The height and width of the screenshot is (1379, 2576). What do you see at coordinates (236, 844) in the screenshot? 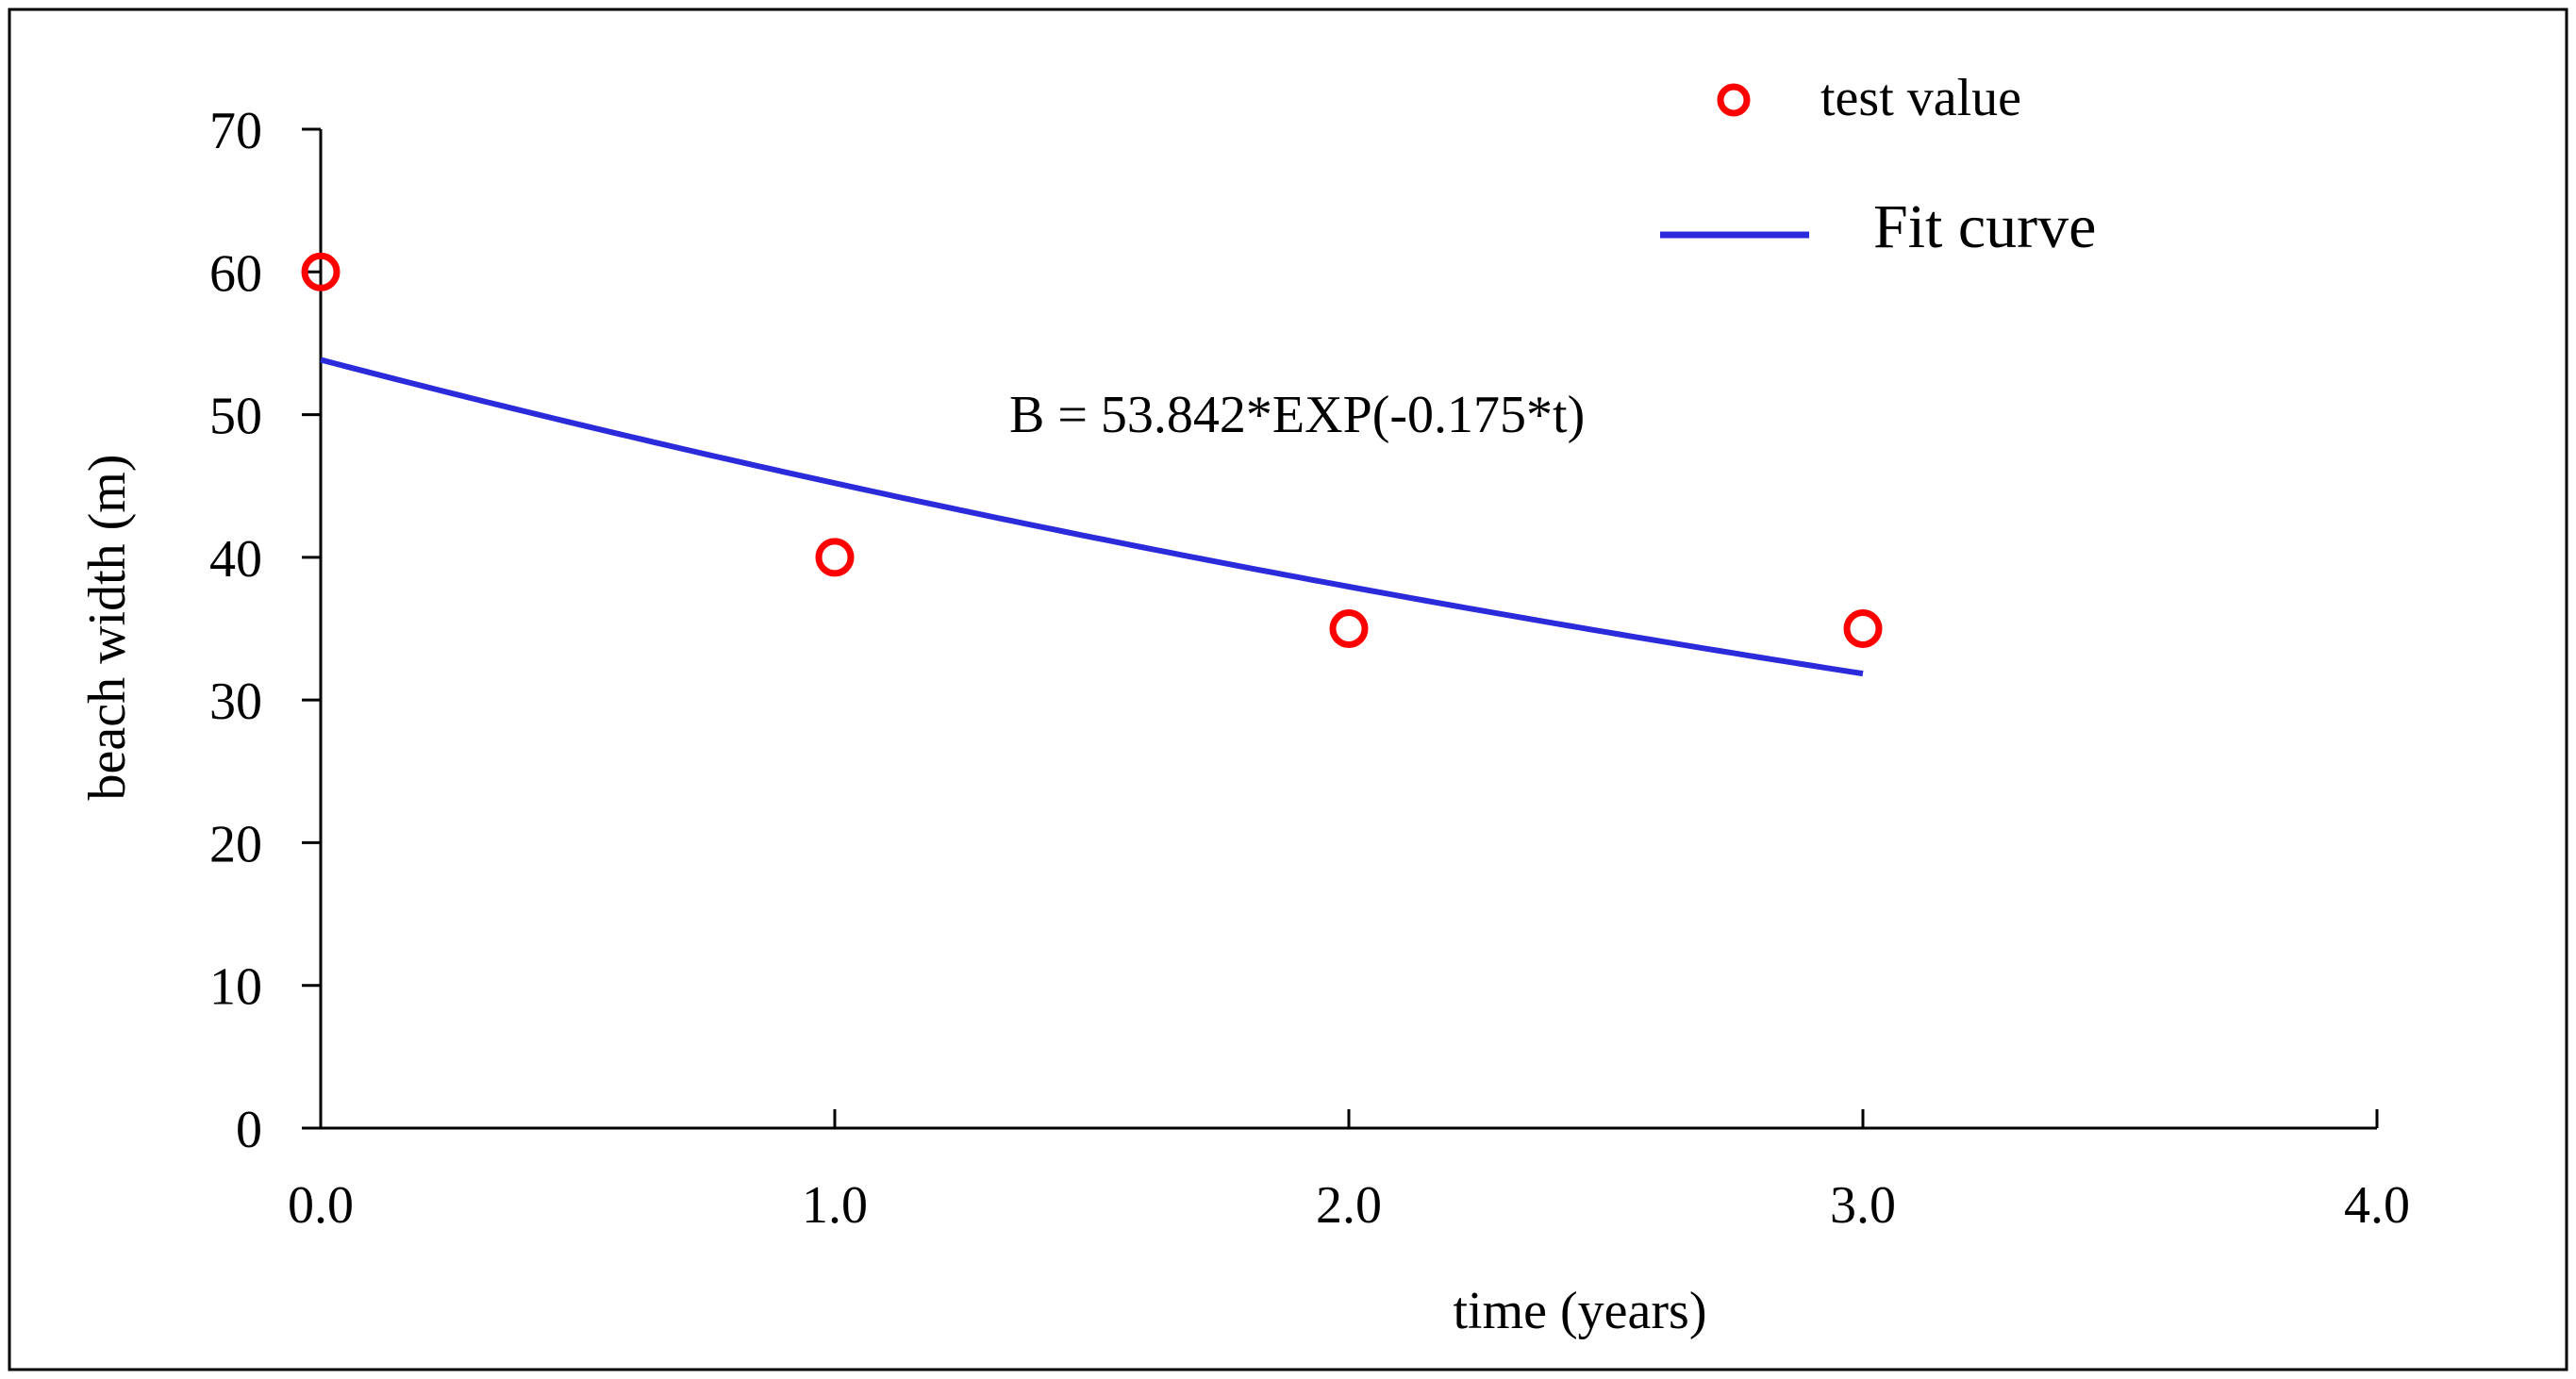
I see `y-tick-label: 20` at bounding box center [236, 844].